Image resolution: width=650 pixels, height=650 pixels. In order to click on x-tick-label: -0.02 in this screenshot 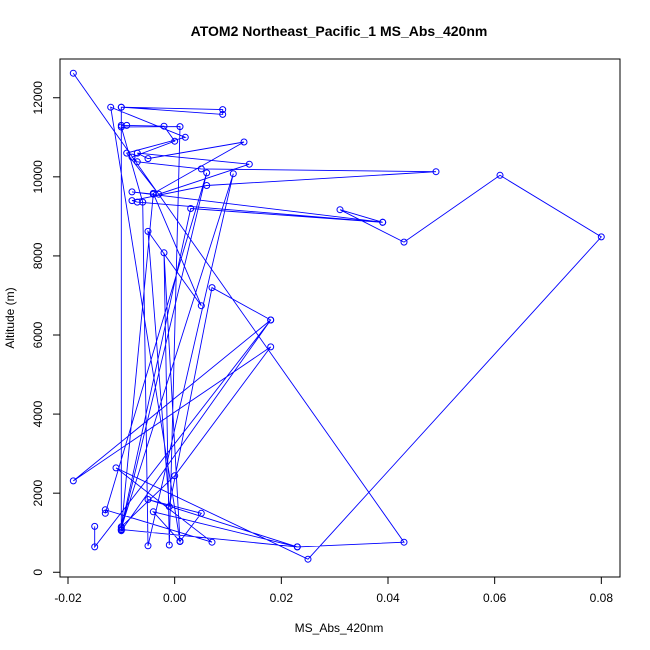, I will do `click(68, 598)`.